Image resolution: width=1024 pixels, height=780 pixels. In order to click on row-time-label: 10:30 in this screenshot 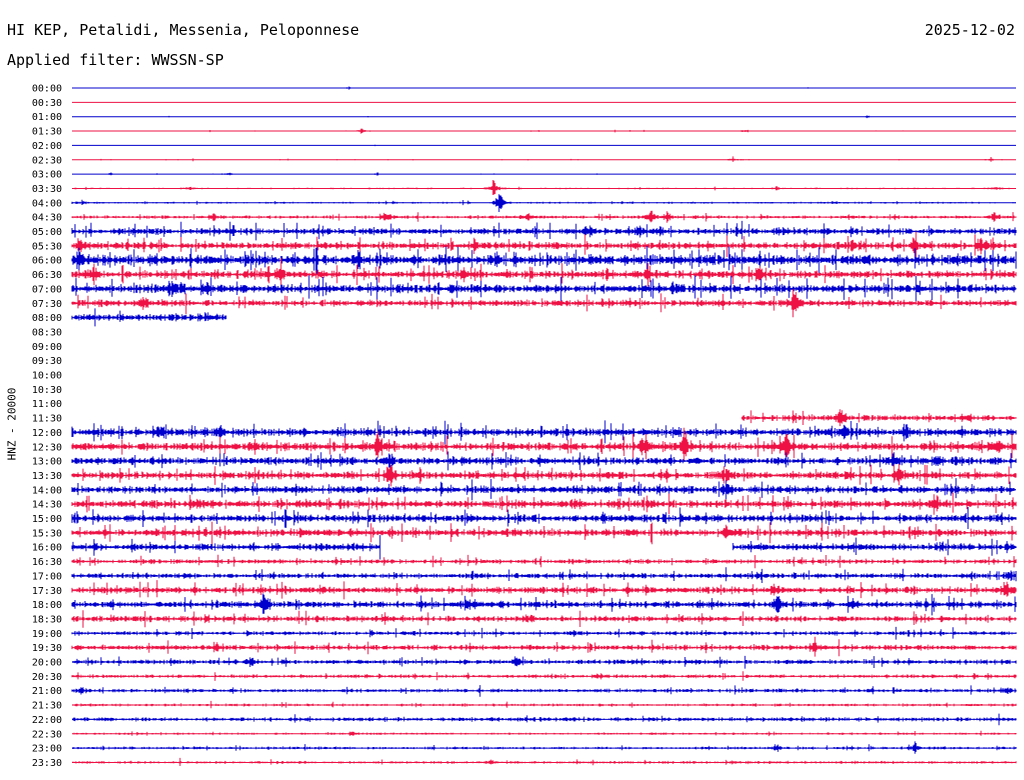, I will do `click(47, 390)`.